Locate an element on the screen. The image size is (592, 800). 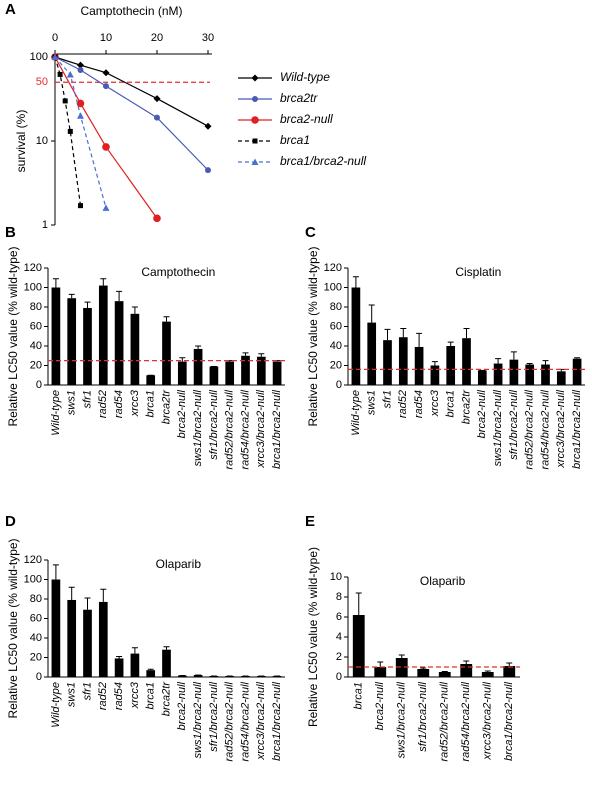
x-tick-label: rad54 is located at coordinates (119, 696).